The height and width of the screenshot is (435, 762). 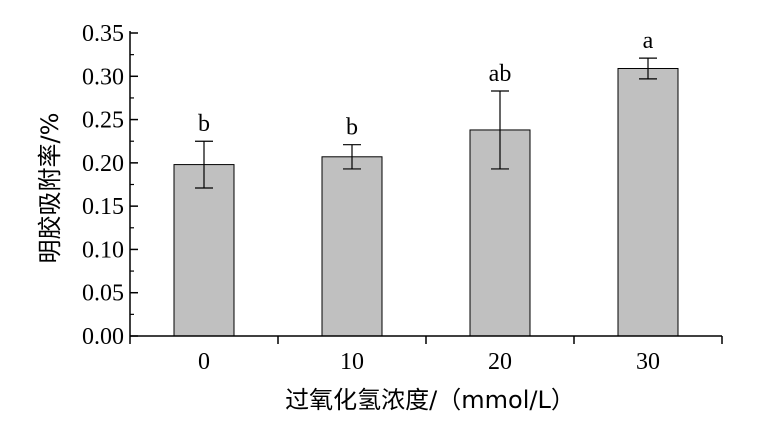 I want to click on y-tick-label-7: 0.35, so click(x=103, y=34).